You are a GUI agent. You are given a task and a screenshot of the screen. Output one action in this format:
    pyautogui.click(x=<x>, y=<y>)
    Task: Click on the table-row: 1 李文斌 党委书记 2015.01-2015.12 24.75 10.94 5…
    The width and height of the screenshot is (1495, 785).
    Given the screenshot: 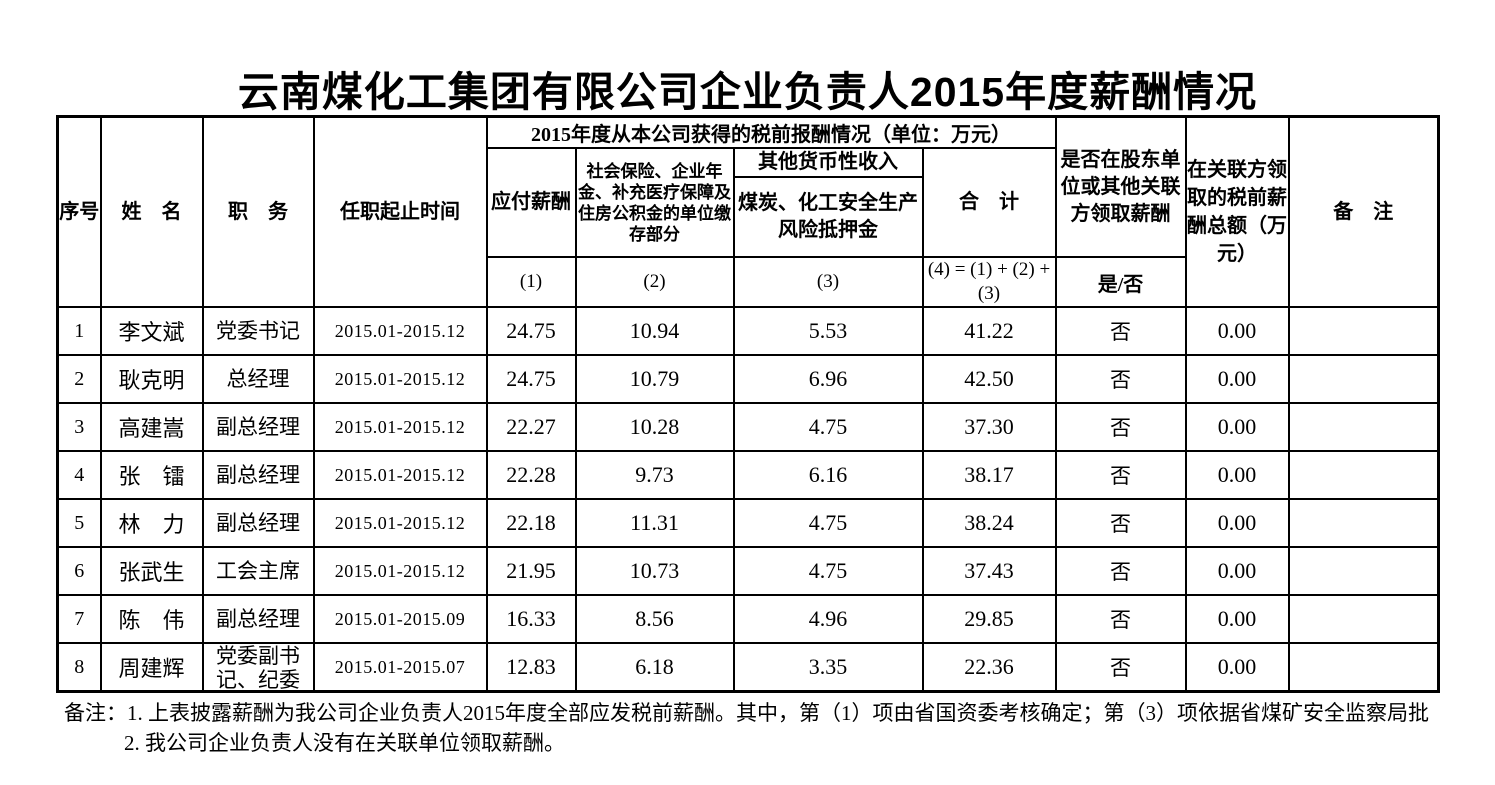 What is the action you would take?
    pyautogui.click(x=748, y=331)
    